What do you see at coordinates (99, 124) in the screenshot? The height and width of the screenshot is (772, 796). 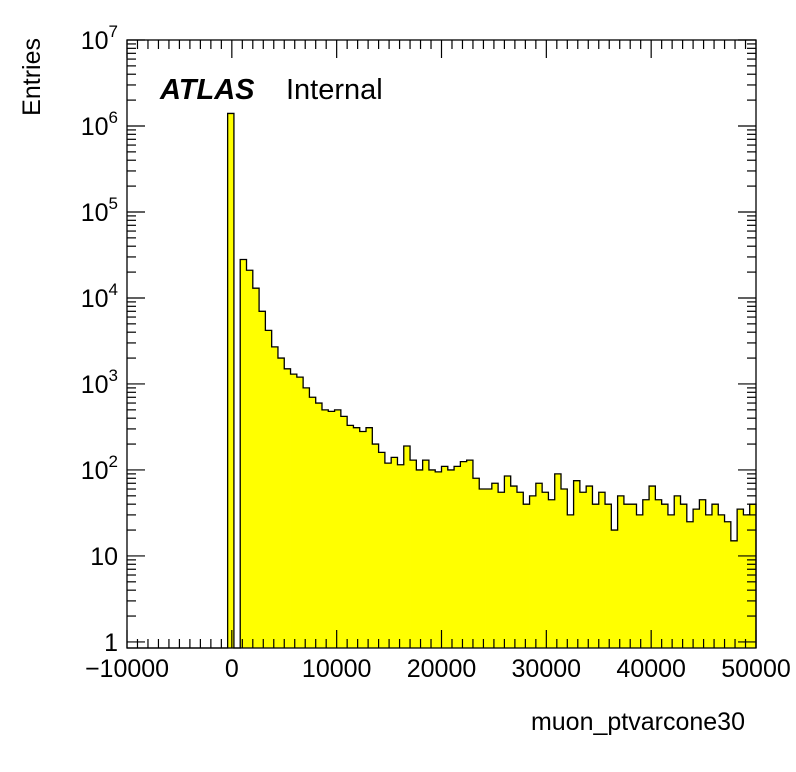 I see `y-tick-label: 10⁶` at bounding box center [99, 124].